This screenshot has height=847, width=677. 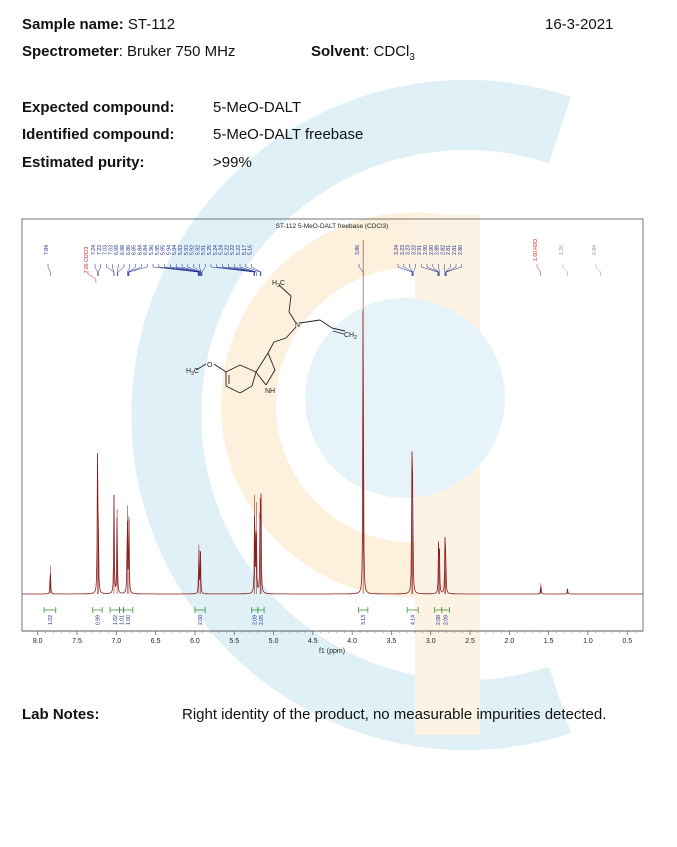 What do you see at coordinates (210, 365) in the screenshot?
I see `oxygen-label: O` at bounding box center [210, 365].